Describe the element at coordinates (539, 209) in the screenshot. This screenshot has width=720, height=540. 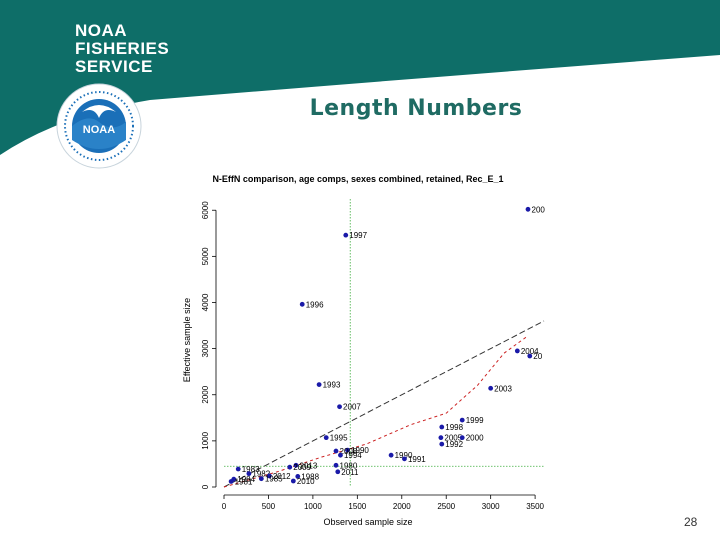
I see `data-point-label: 200` at that location.